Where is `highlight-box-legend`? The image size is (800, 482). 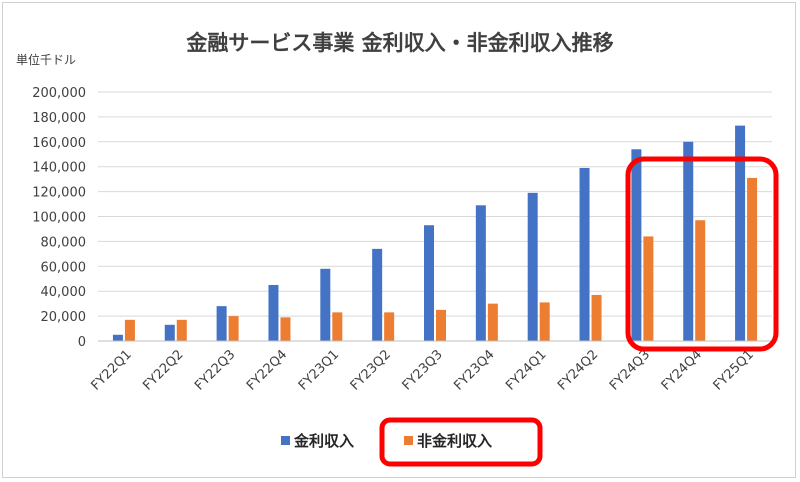 highlight-box-legend is located at coordinates (461, 442).